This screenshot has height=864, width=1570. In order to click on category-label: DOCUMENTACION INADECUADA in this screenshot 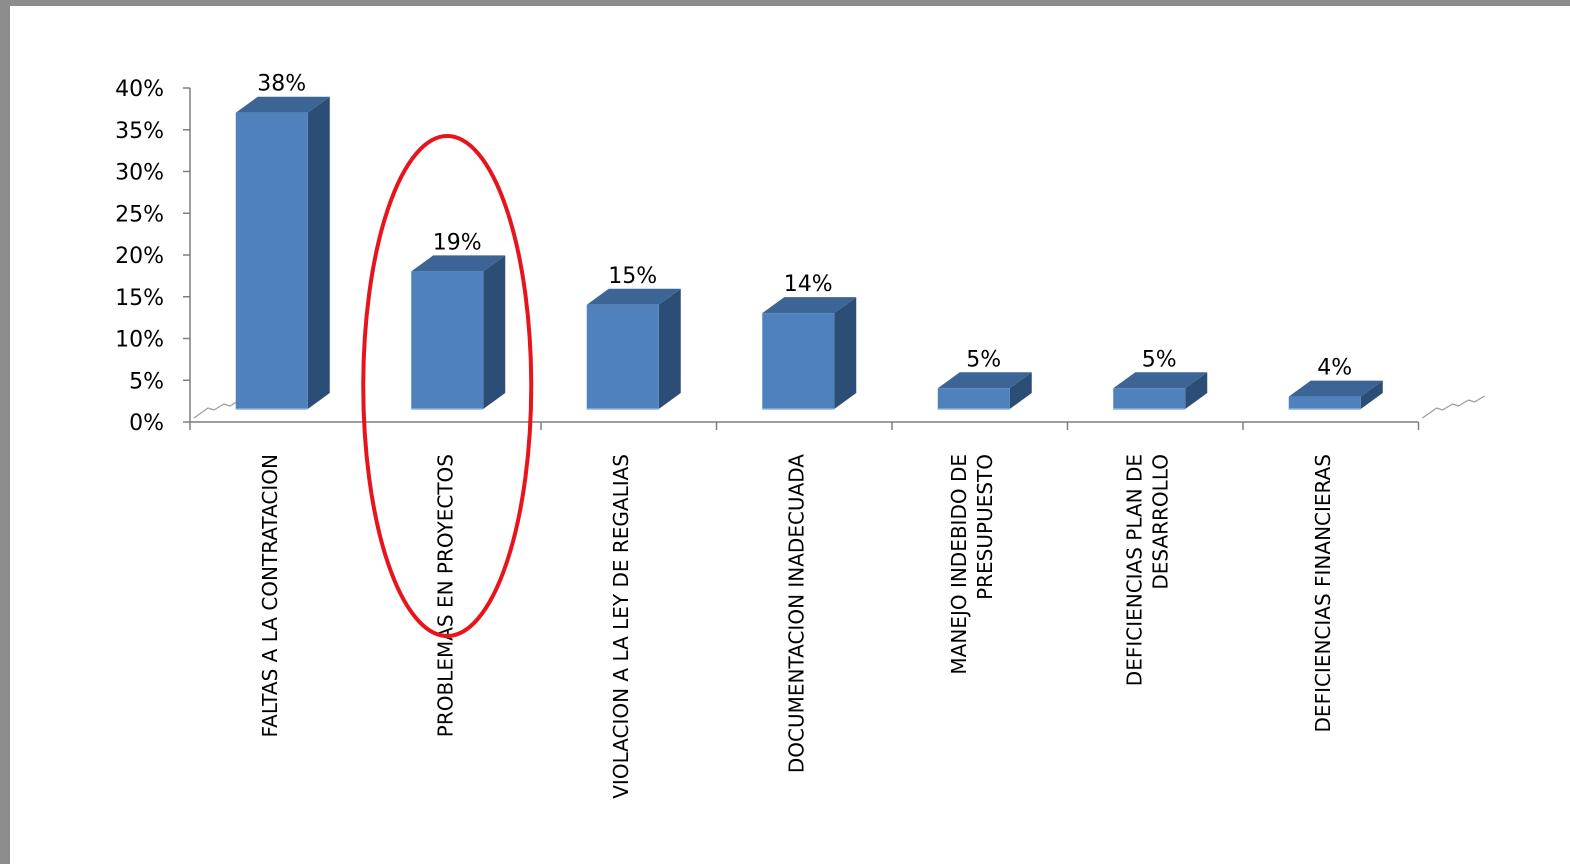, I will do `click(796, 613)`.